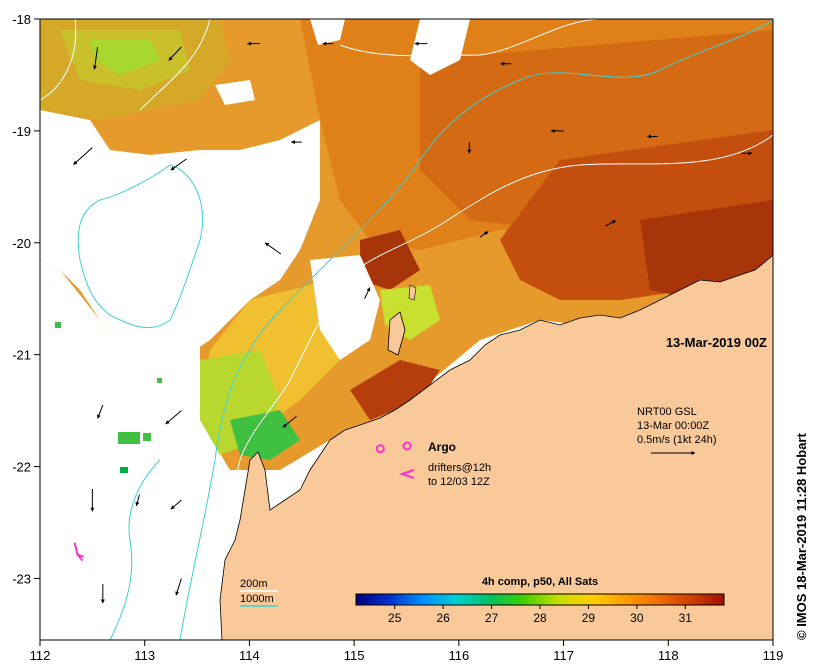  I want to click on gsl-label-1: NRT00 GSL, so click(667, 412).